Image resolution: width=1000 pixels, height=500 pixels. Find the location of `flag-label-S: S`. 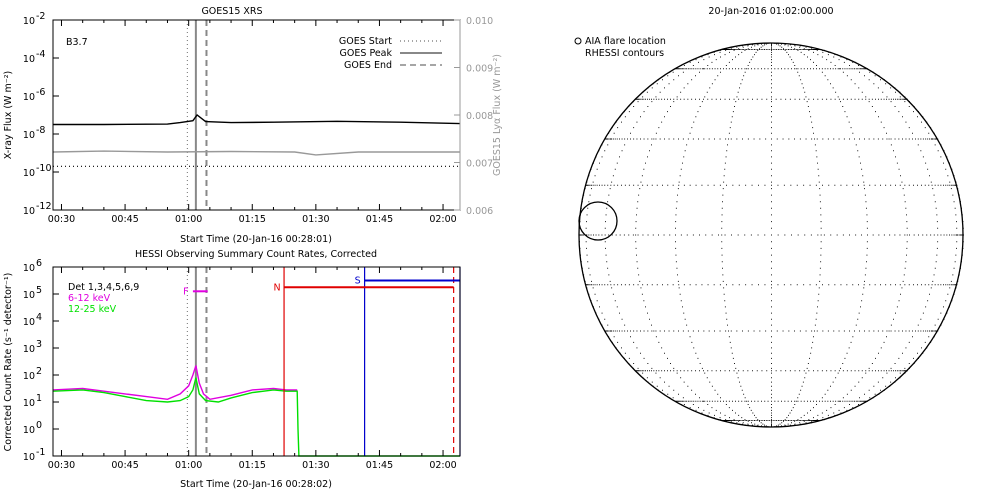

flag-label-S: S is located at coordinates (358, 281).